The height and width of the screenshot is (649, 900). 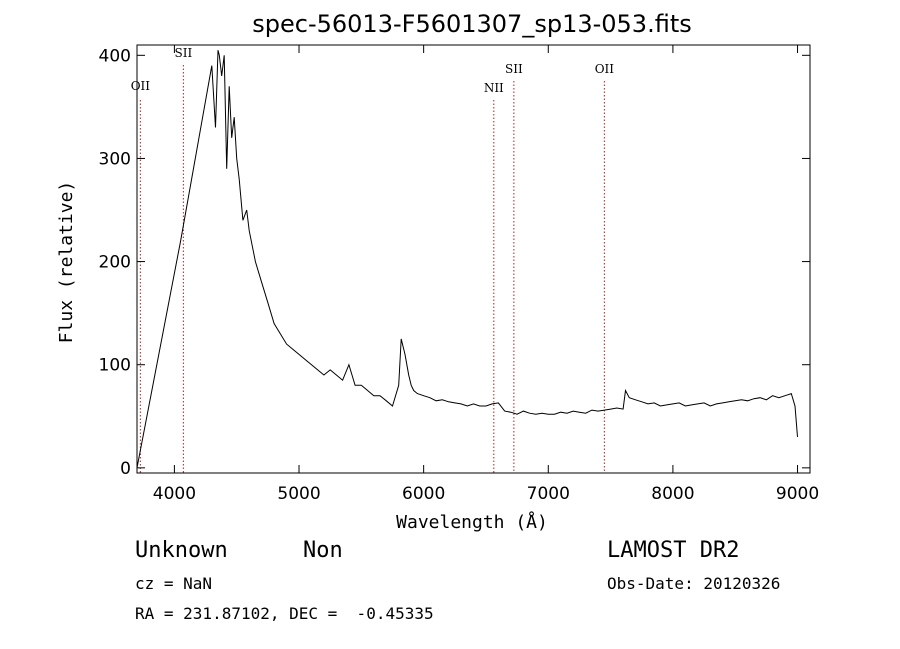 What do you see at coordinates (494, 88) in the screenshot?
I see `emission-line-label: NII` at bounding box center [494, 88].